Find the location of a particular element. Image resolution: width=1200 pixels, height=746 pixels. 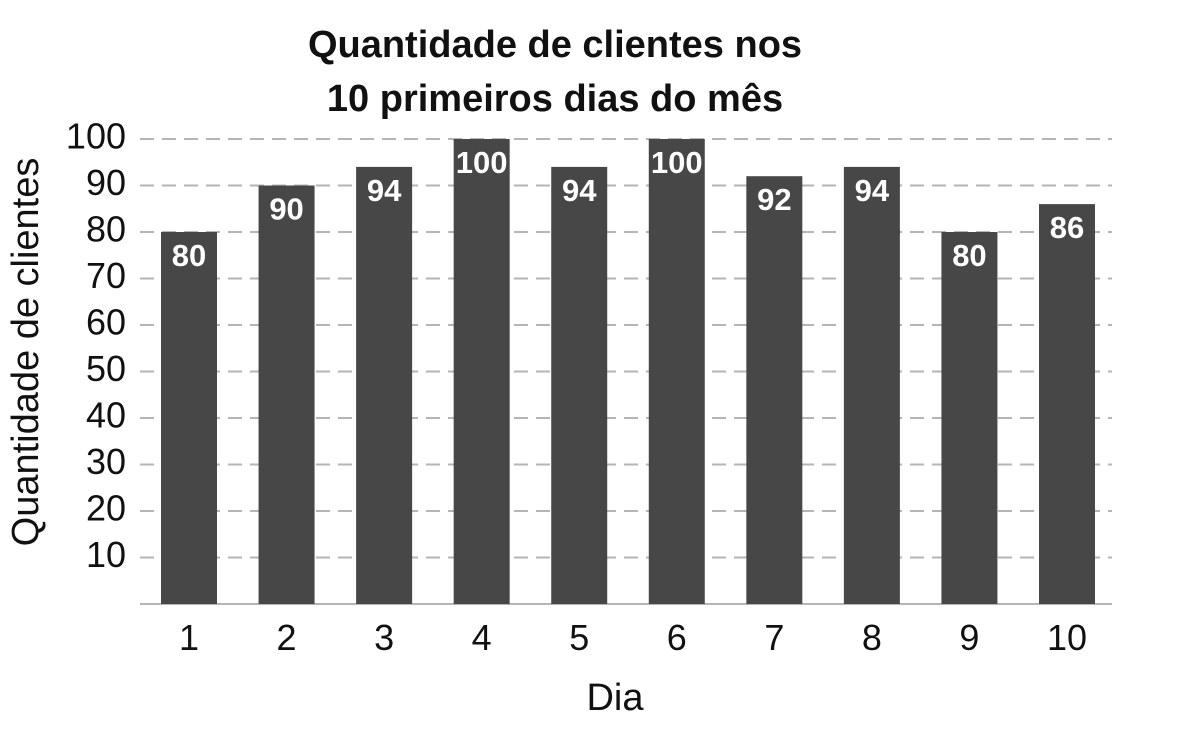

y-tick-label: 90 is located at coordinates (106, 182).